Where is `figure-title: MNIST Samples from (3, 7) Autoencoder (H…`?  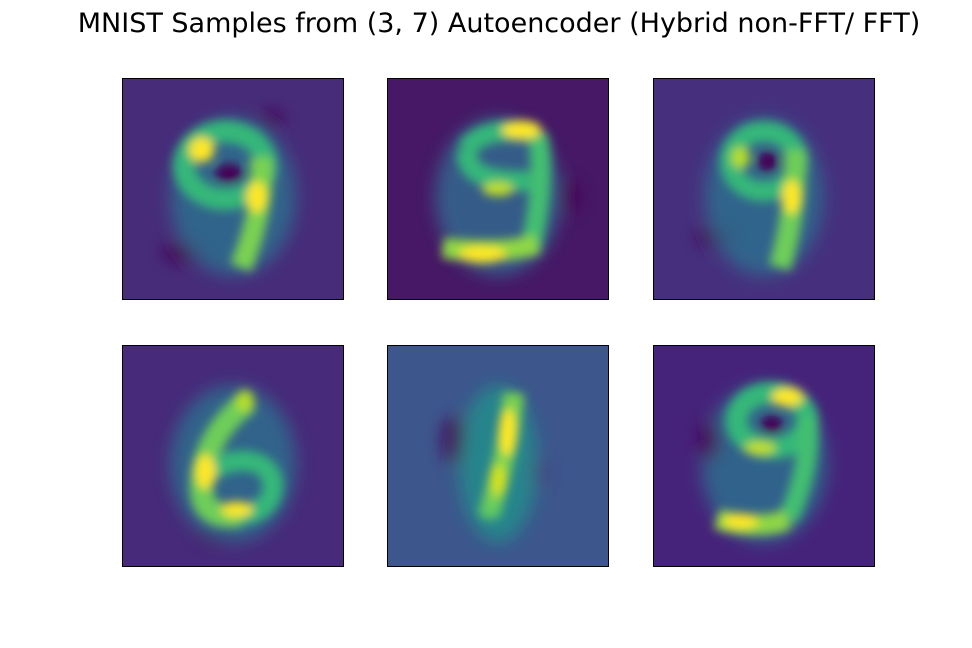 figure-title: MNIST Samples from (3, 7) Autoencoder (H… is located at coordinates (499, 23).